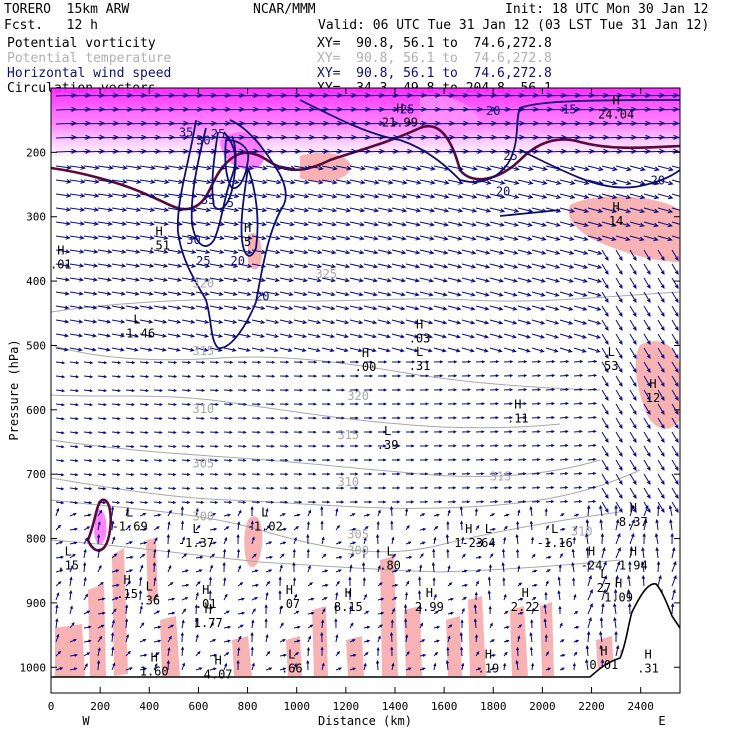  What do you see at coordinates (661, 721) in the screenshot?
I see `x-axis-east-label: E` at bounding box center [661, 721].